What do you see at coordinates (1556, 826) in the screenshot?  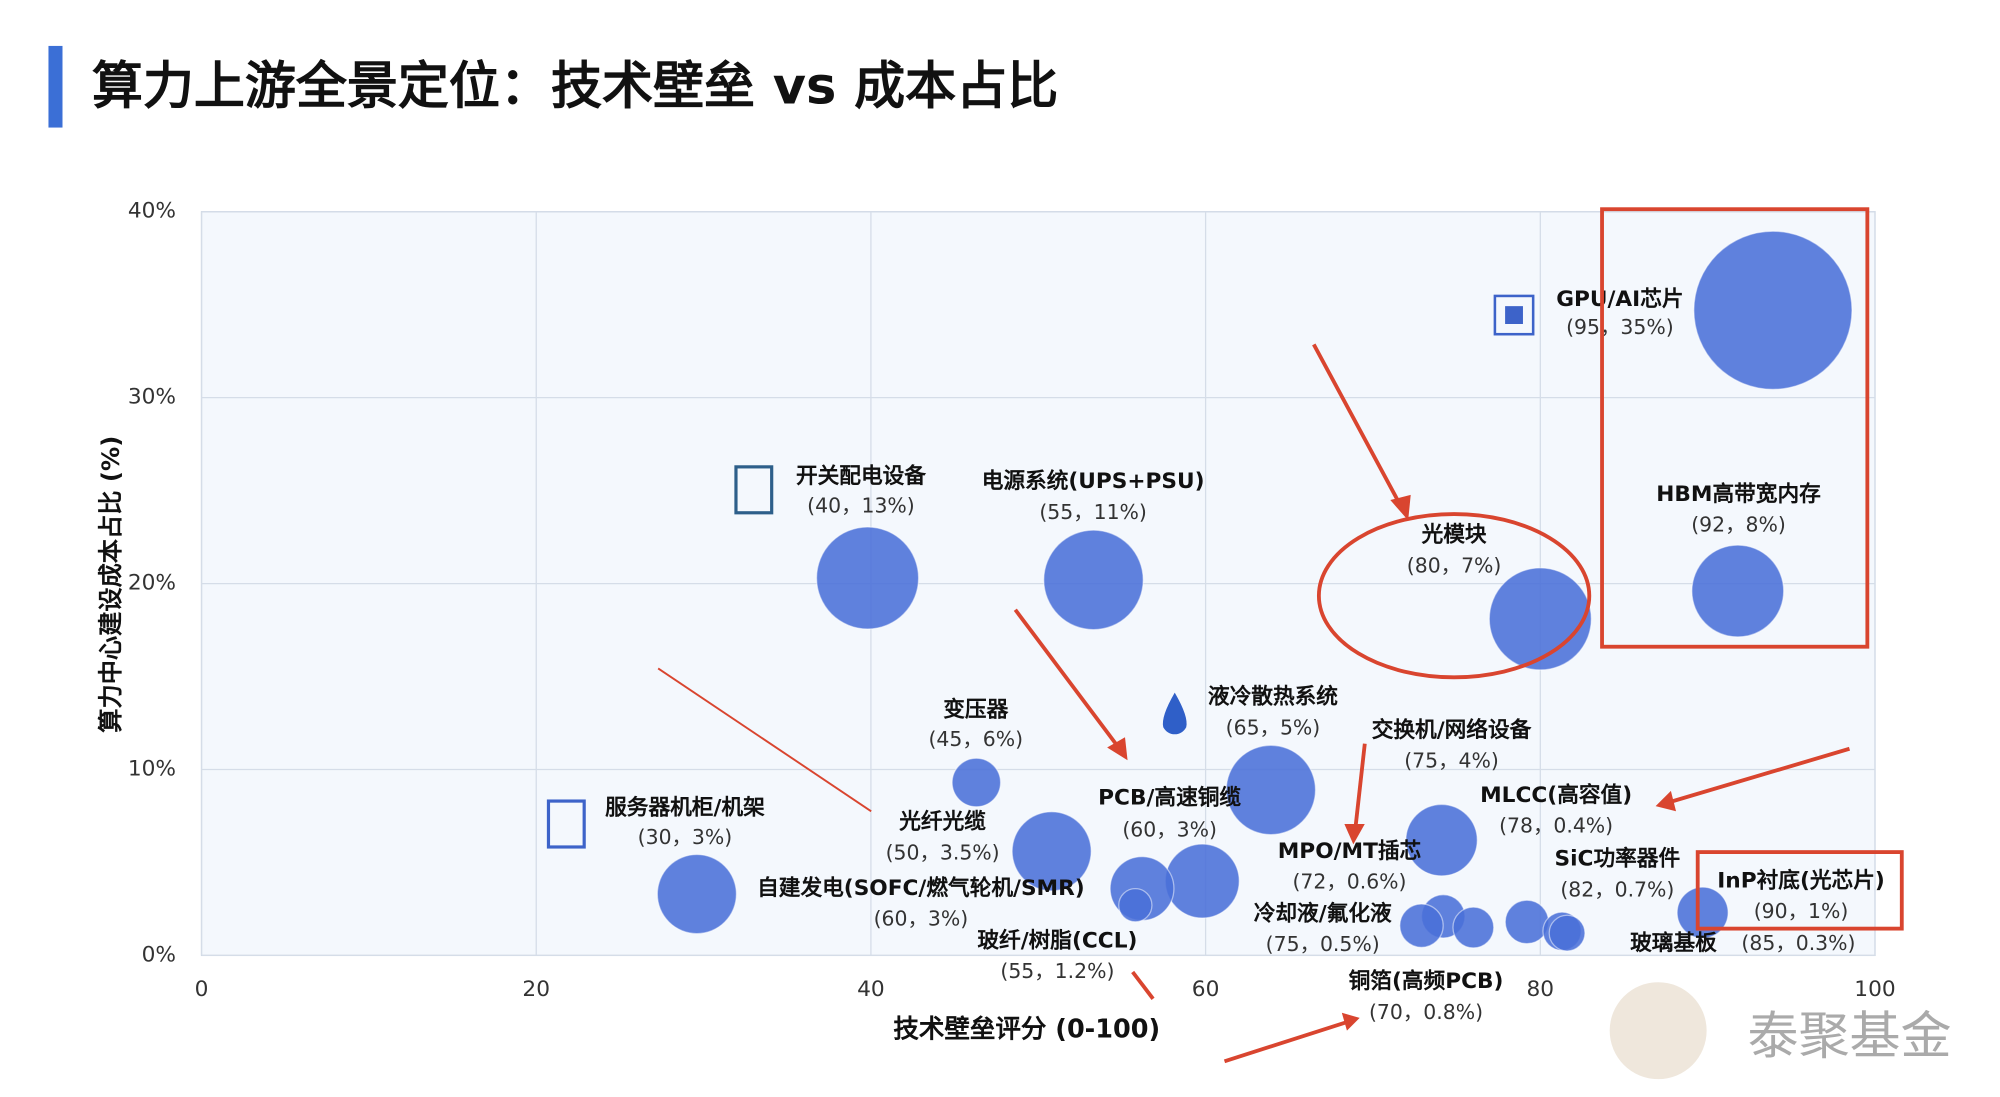 I see `bubble-annotation: (78，0.4%)` at bounding box center [1556, 826].